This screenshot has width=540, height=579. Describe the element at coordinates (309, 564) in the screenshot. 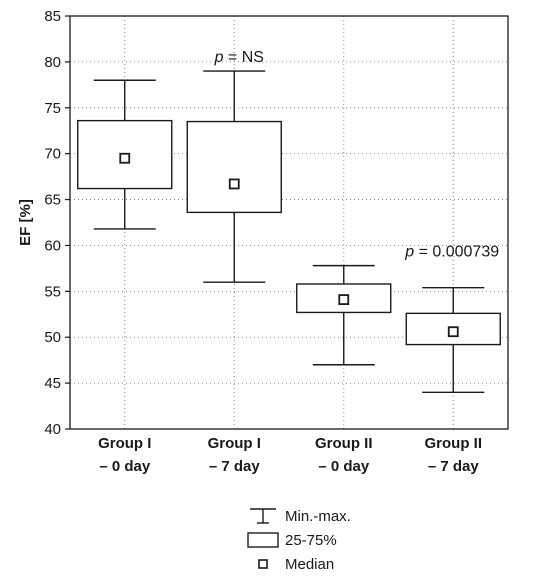

I see `legend-label: Median` at that location.